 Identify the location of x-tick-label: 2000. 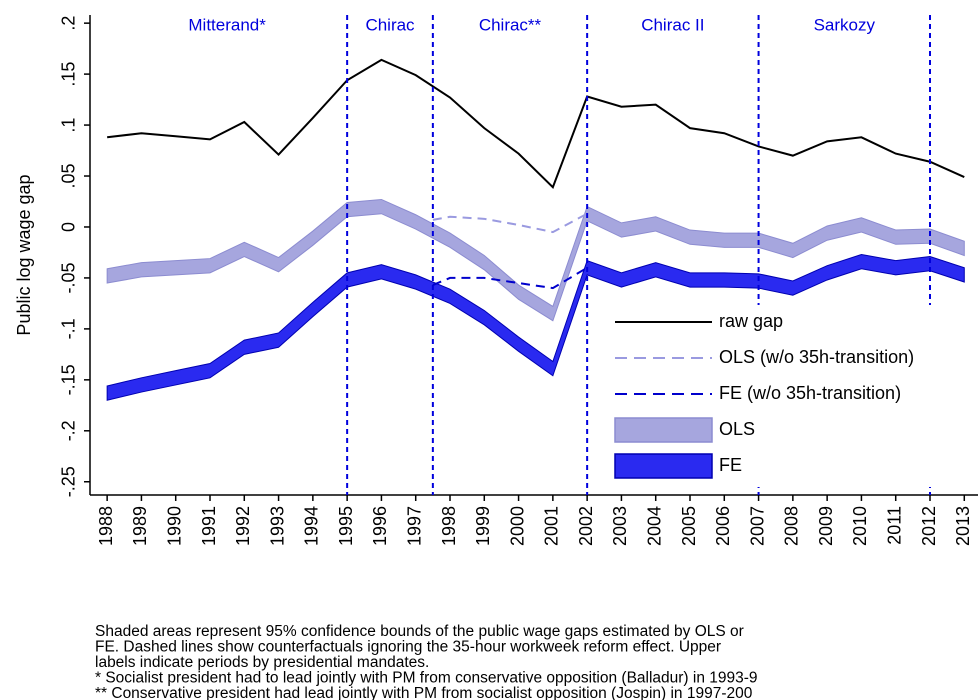
(517, 526).